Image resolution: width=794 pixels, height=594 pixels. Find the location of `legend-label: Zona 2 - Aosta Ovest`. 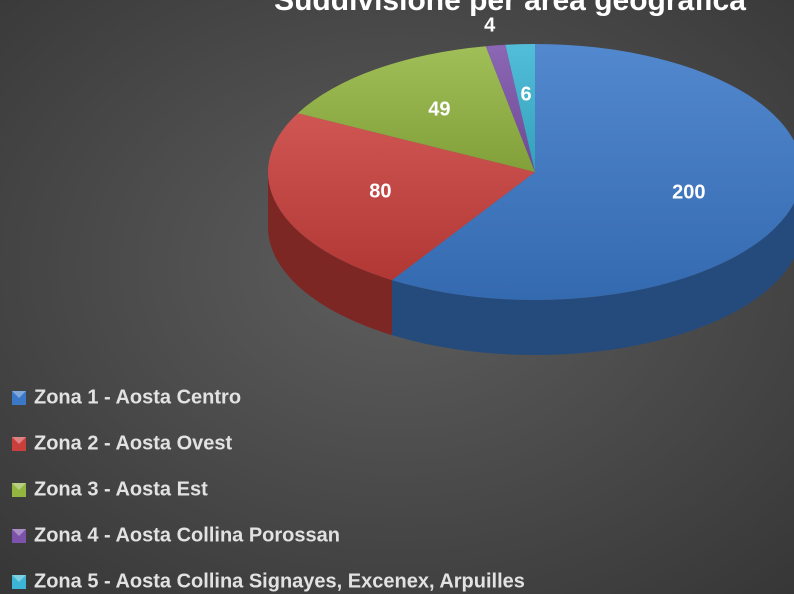

legend-label: Zona 2 - Aosta Ovest is located at coordinates (133, 443).